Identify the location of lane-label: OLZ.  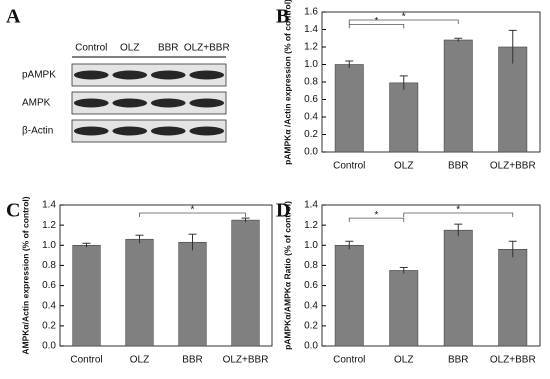
(129, 48).